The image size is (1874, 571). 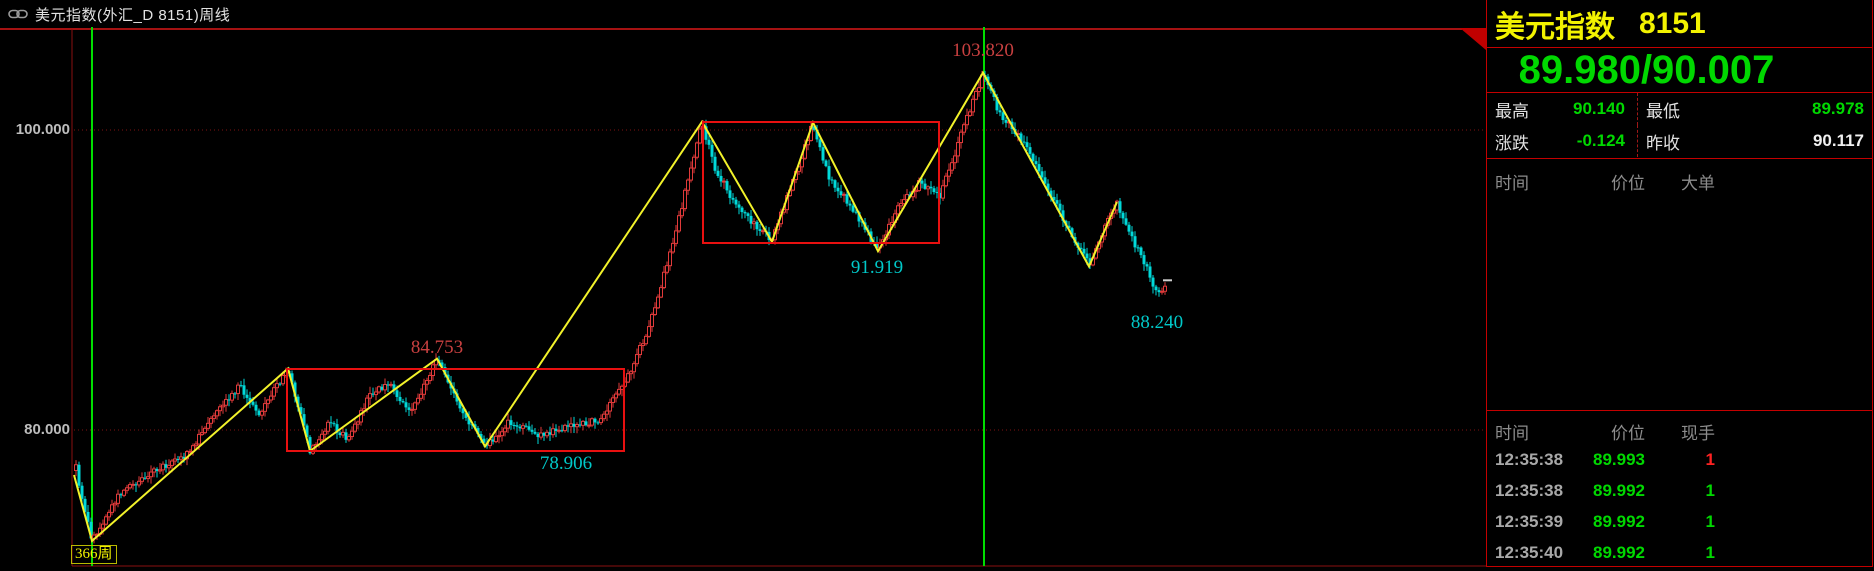 What do you see at coordinates (1600, 140) in the screenshot?
I see `stat-change-value: -0.124` at bounding box center [1600, 140].